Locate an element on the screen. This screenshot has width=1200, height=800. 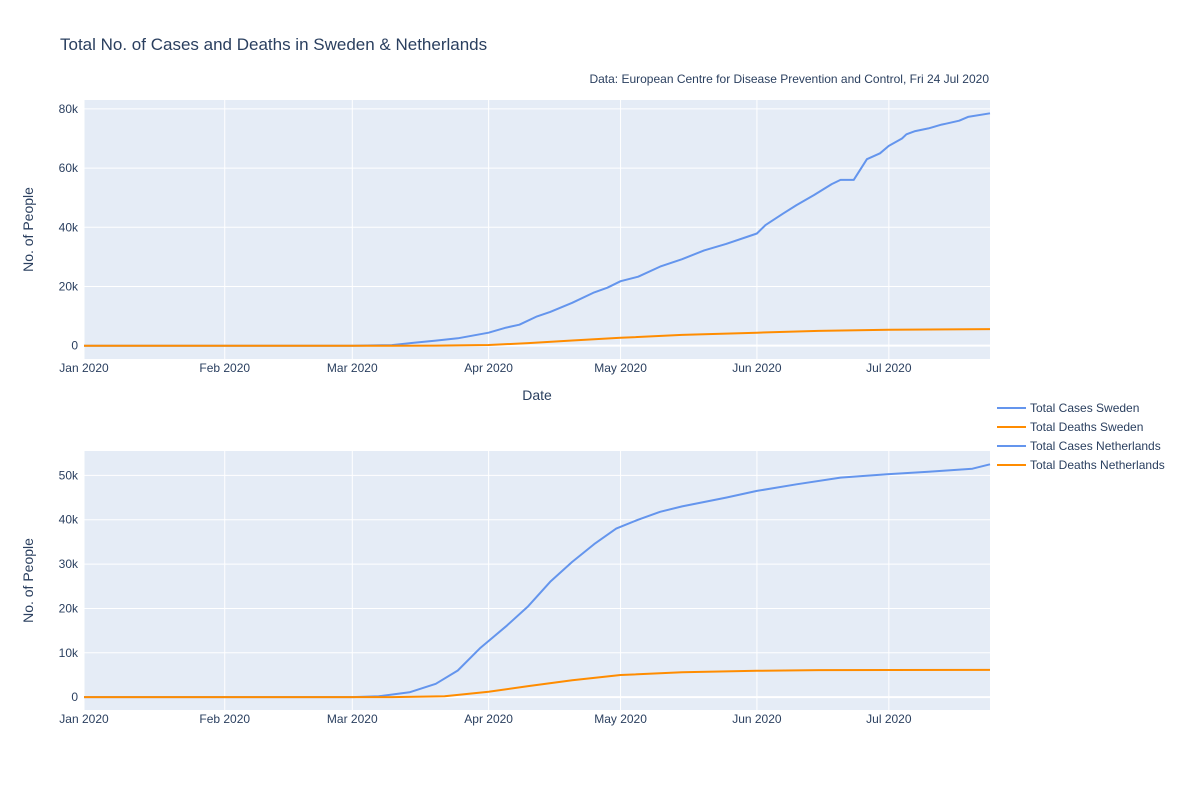
legend-item: Total Cases Sweden is located at coordinates (1068, 408).